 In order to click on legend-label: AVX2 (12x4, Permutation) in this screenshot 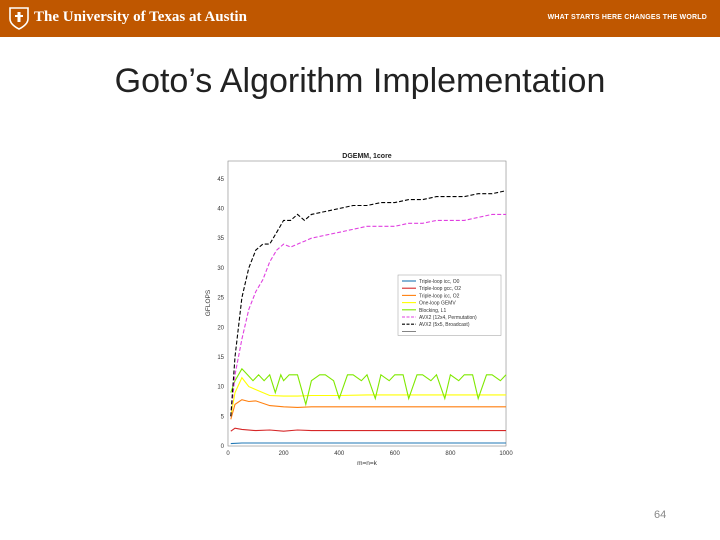, I will do `click(448, 318)`.